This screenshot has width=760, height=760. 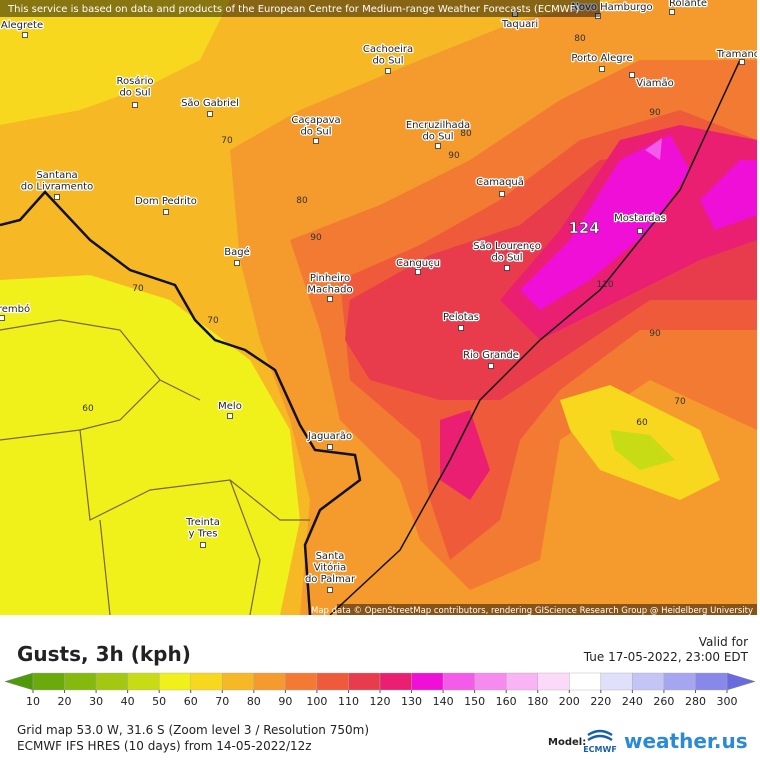 I want to click on city-label: do Palmar, so click(x=330, y=579).